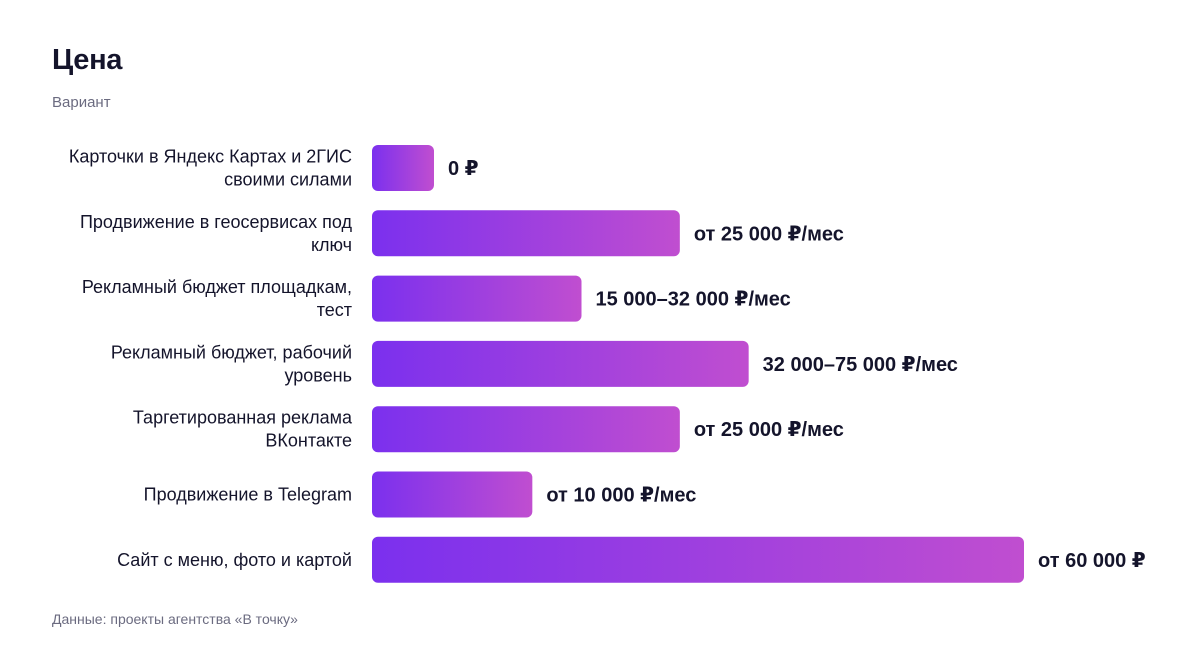 The width and height of the screenshot is (1200, 648). Describe the element at coordinates (217, 298) in the screenshot. I see `category-label-2: Рекламный бюджет площадкам, тест` at that location.